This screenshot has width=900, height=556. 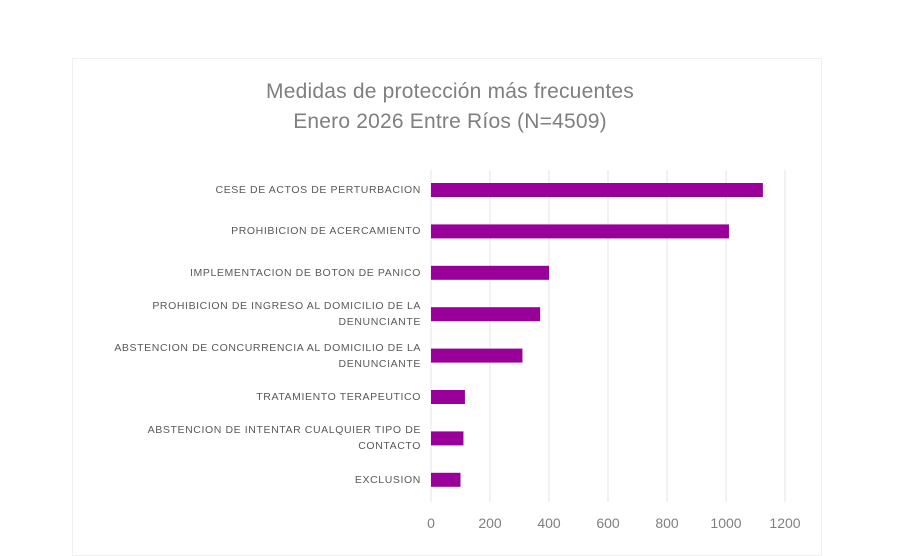 I want to click on category-label-0: CESE DE ACTOS DE PERTURBACION, so click(x=318, y=190).